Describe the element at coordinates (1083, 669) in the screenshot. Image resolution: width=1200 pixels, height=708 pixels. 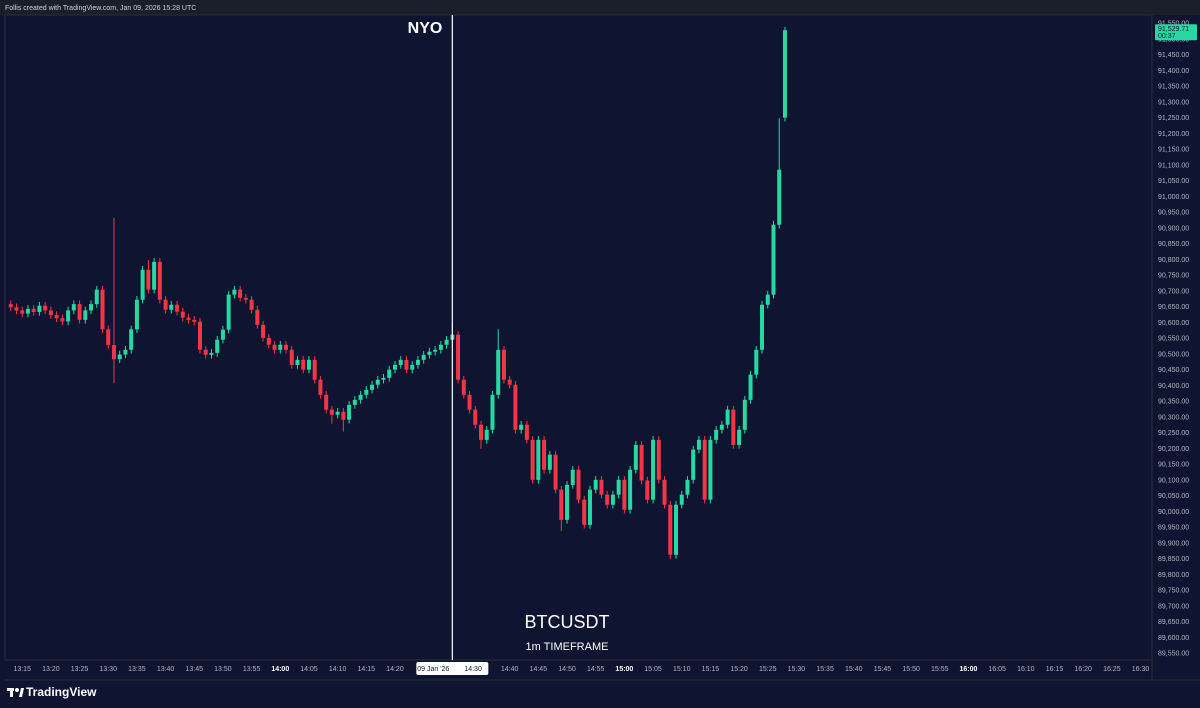
I see `x-tick-label: 16:20` at that location.